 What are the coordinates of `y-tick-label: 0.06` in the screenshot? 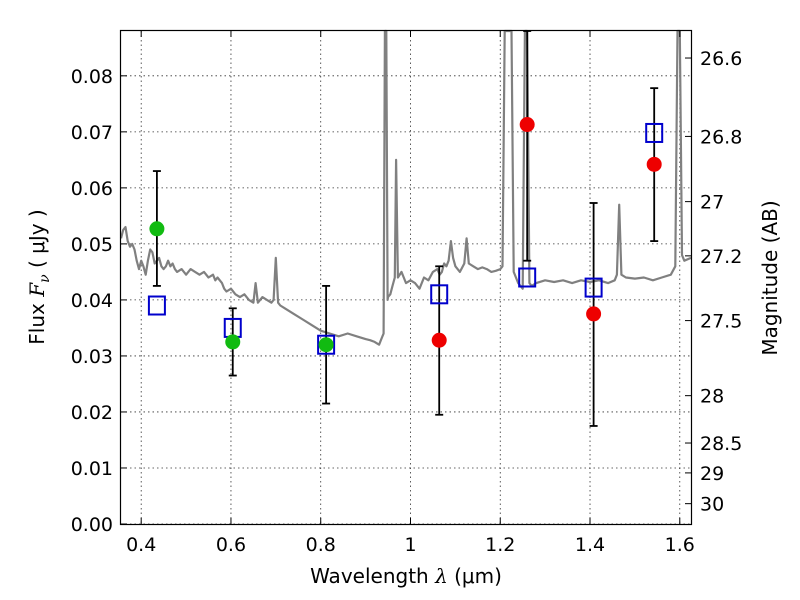 It's located at (92, 189).